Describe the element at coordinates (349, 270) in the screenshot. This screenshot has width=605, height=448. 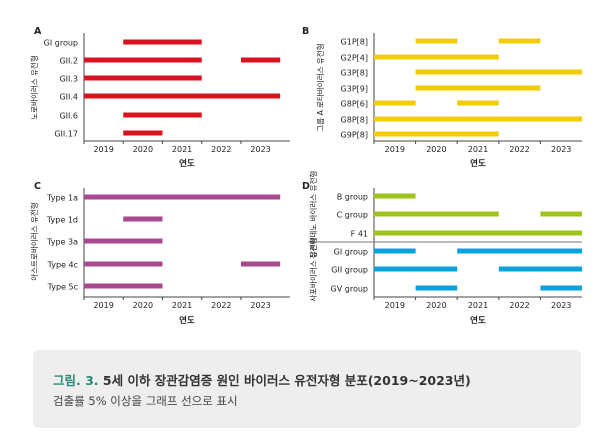
I see `row-label-gii-group: GII group` at that location.